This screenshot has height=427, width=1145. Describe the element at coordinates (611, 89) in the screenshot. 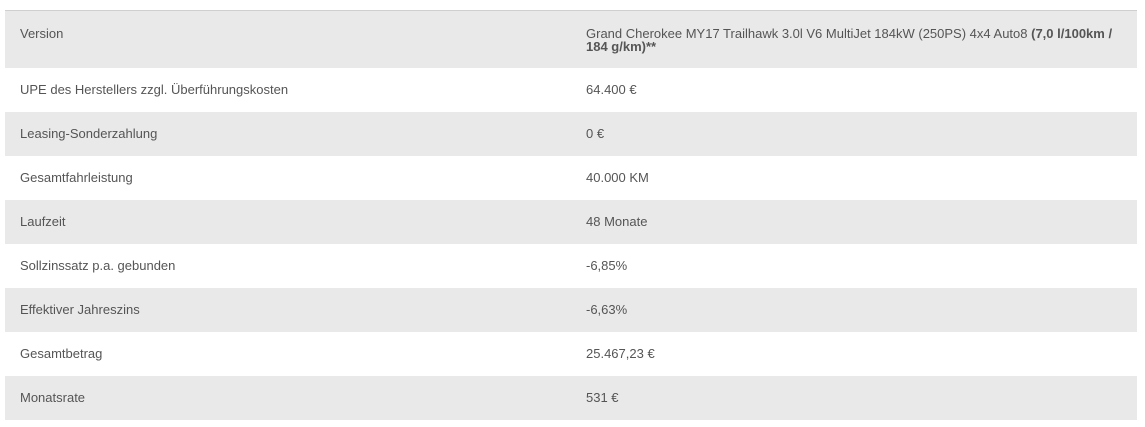

I see `row-value: 64.400 €` at that location.